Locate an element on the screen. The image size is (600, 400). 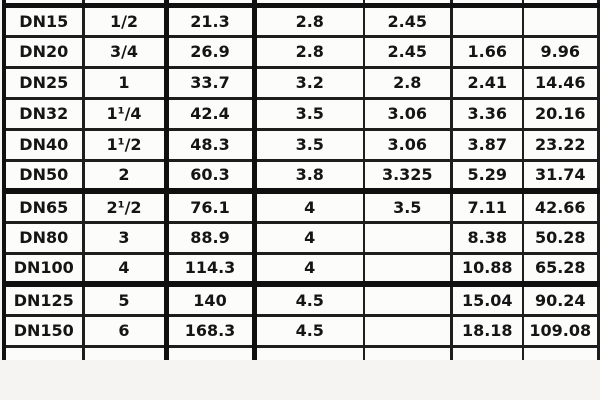
cell-dn-size: DN25 is located at coordinates (42, 83).